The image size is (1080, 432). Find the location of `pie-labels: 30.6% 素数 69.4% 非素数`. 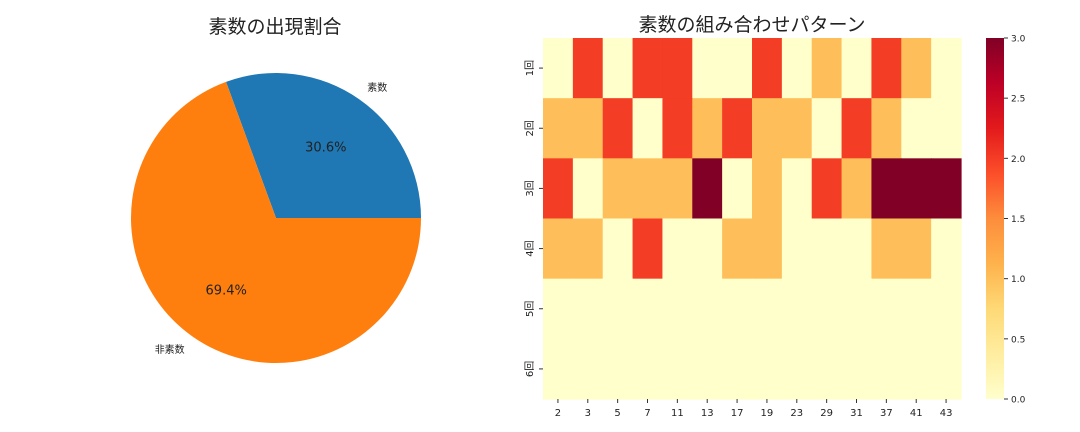

pie-labels: 30.6% 素数 69.4% 非素数 is located at coordinates (271, 218).